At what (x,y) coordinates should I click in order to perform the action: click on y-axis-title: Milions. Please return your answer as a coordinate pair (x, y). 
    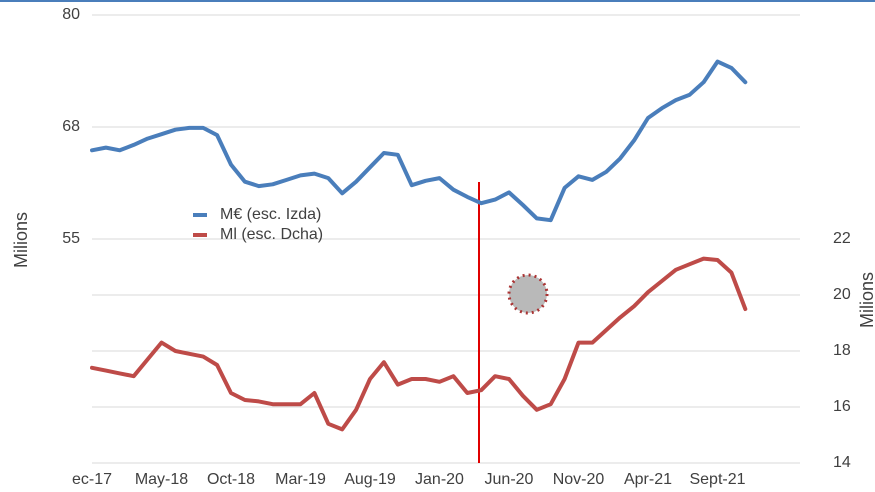
    Looking at the image, I should click on (21, 240).